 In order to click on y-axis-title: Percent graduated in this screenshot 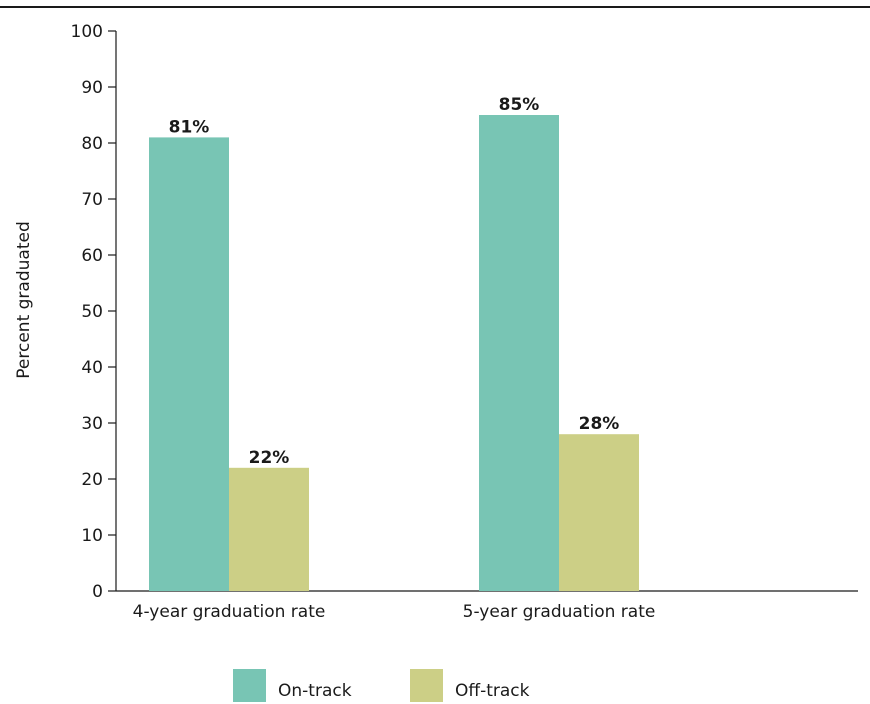, I will do `click(24, 299)`.